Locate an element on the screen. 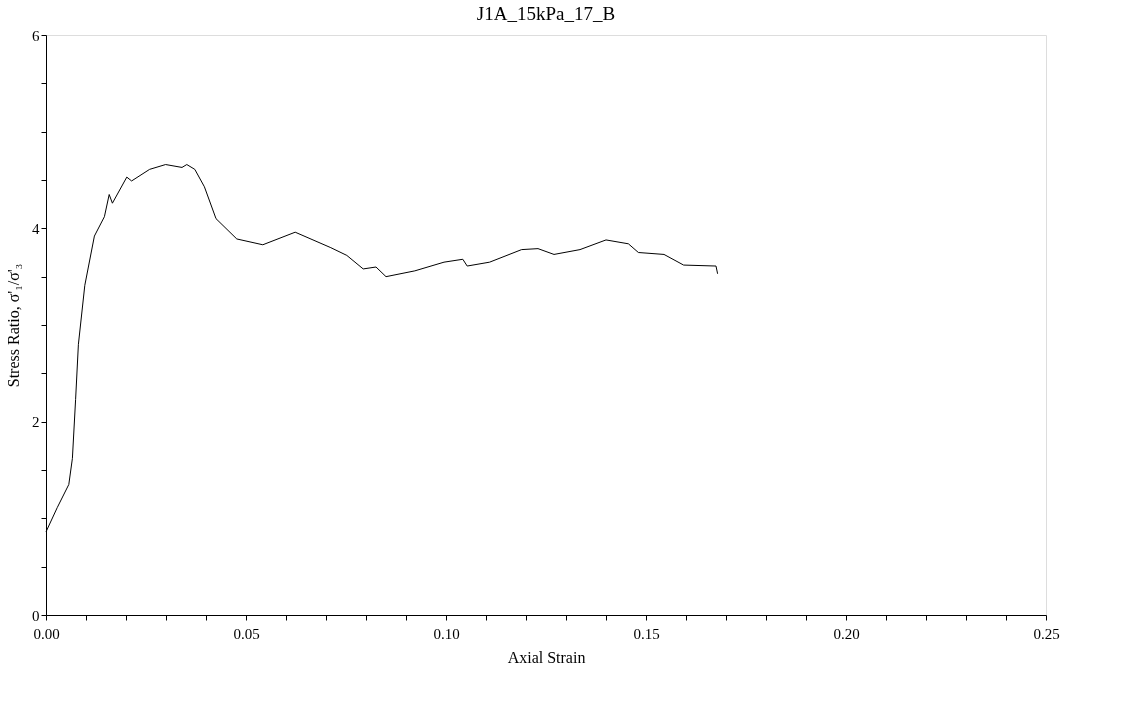 The width and height of the screenshot is (1127, 716). x-tick-label: 0.05 is located at coordinates (246, 633).